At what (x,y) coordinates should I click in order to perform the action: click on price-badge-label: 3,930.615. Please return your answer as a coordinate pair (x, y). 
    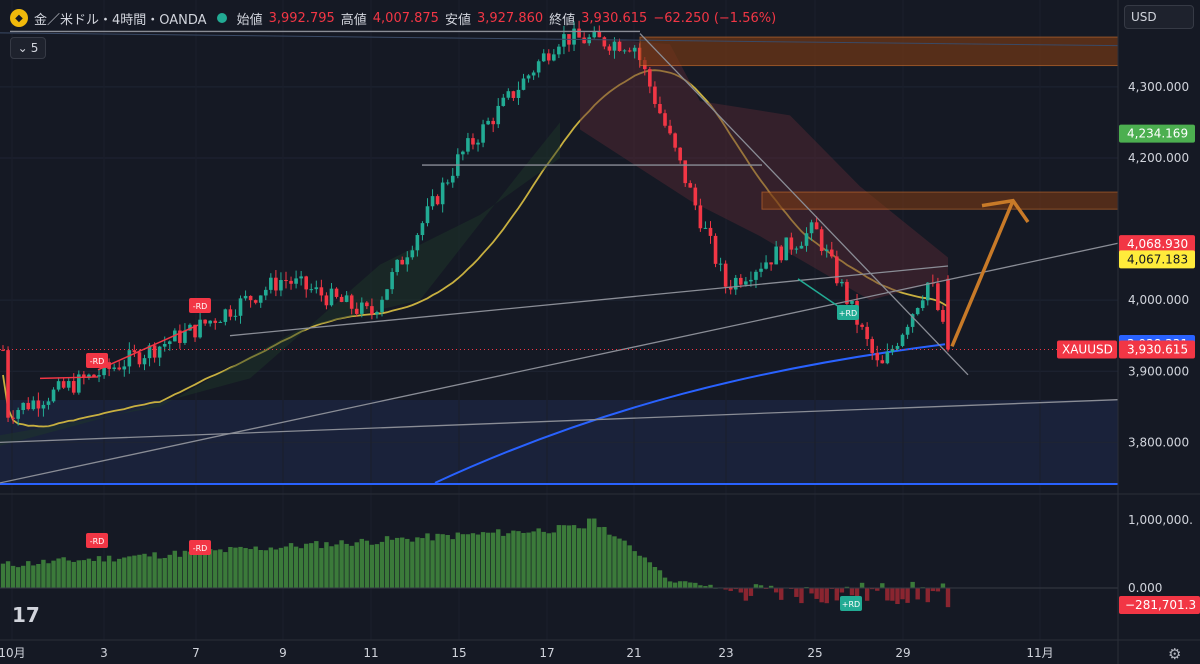
    Looking at the image, I should click on (1157, 349).